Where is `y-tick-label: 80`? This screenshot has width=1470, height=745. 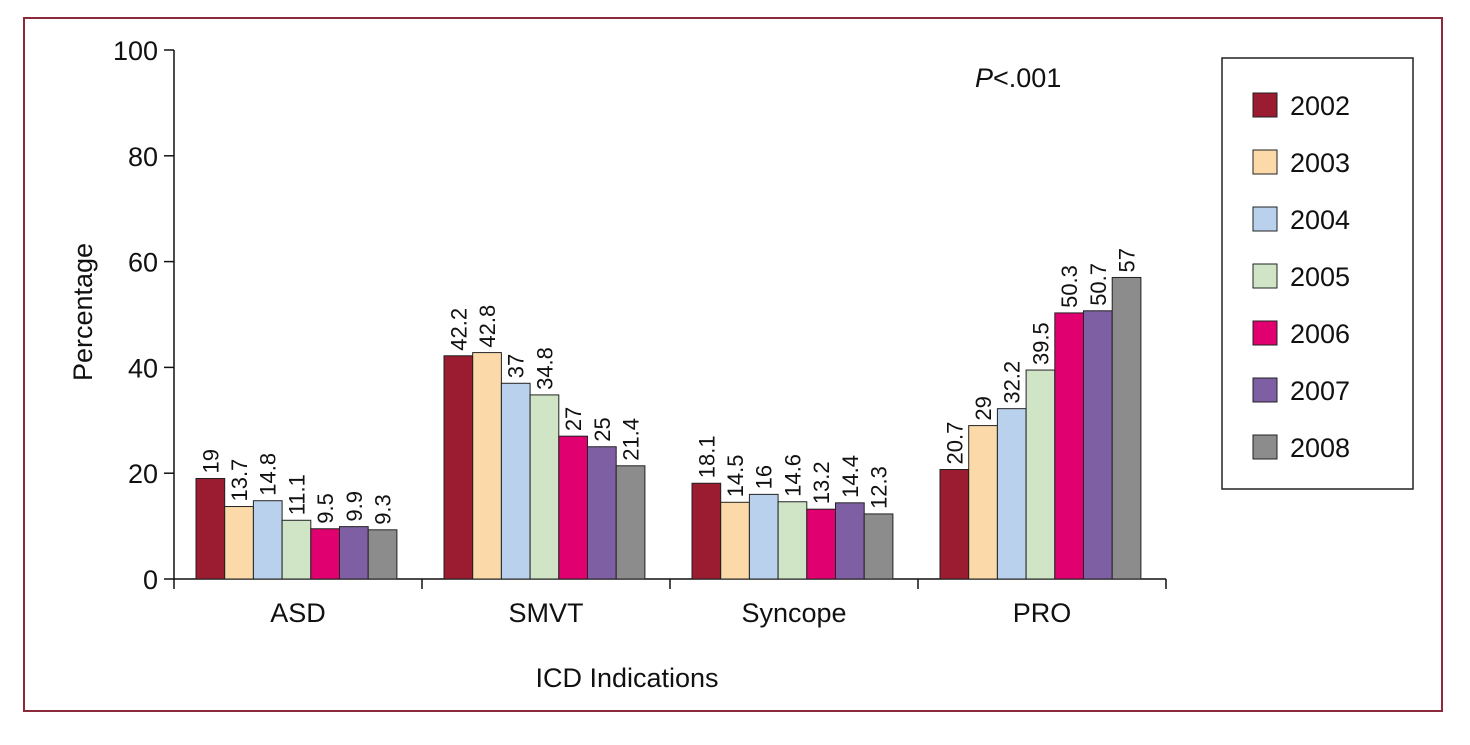
y-tick-label: 80 is located at coordinates (143, 157).